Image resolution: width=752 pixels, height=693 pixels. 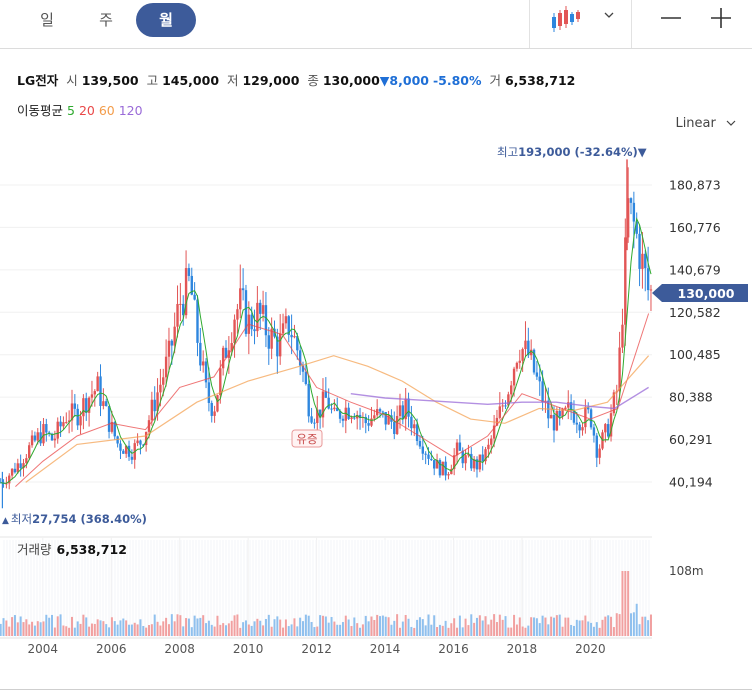 I want to click on moving-average-legend: 이동평균 5 20 60 120, so click(x=80, y=109).